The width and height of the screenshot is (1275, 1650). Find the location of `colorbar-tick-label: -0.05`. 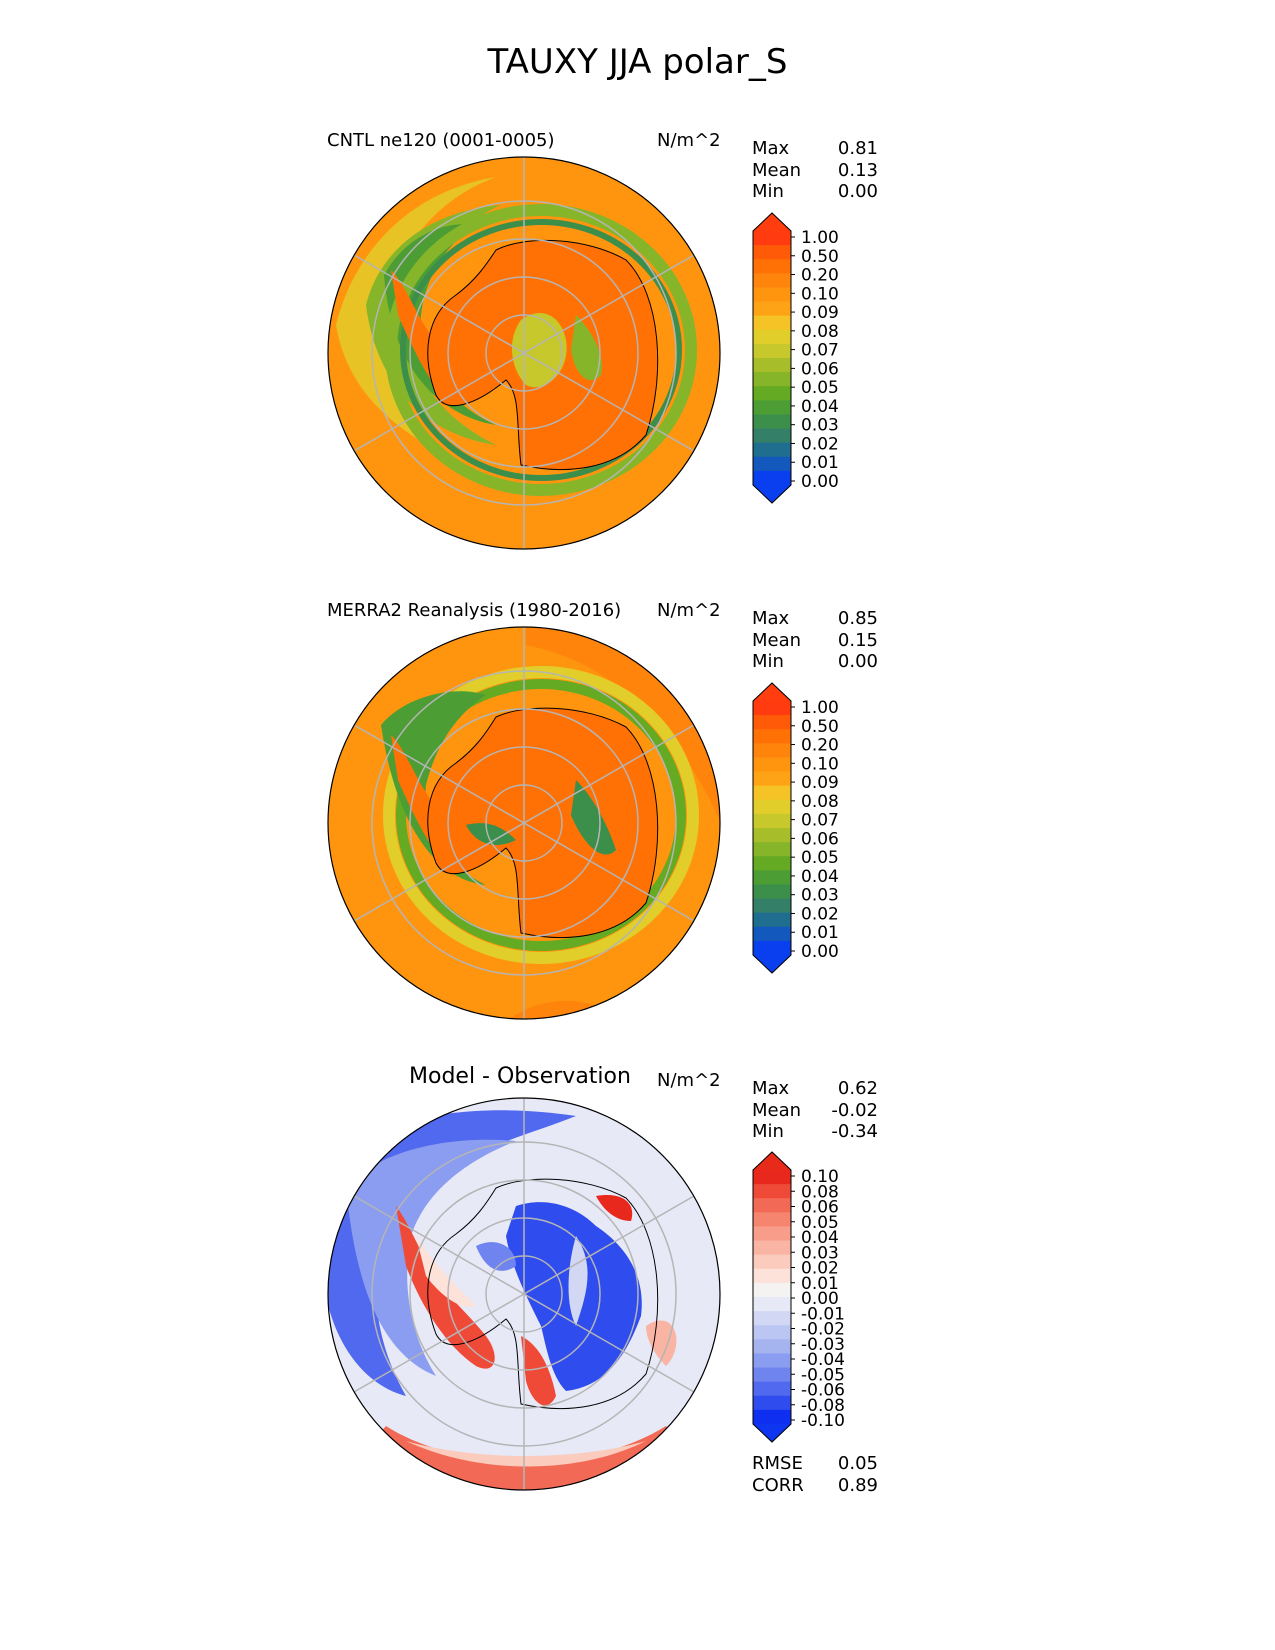

colorbar-tick-label: -0.05 is located at coordinates (823, 1375).